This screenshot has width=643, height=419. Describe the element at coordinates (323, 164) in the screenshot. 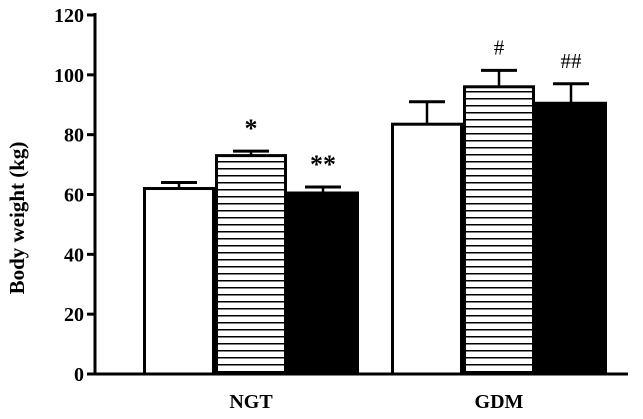

I see `significance-marker: **` at that location.